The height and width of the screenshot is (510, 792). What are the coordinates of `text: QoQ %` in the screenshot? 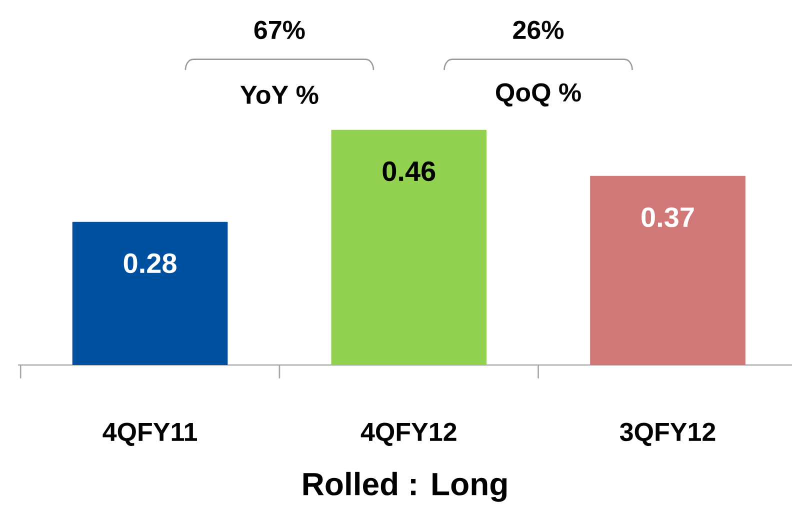 It's located at (538, 95).